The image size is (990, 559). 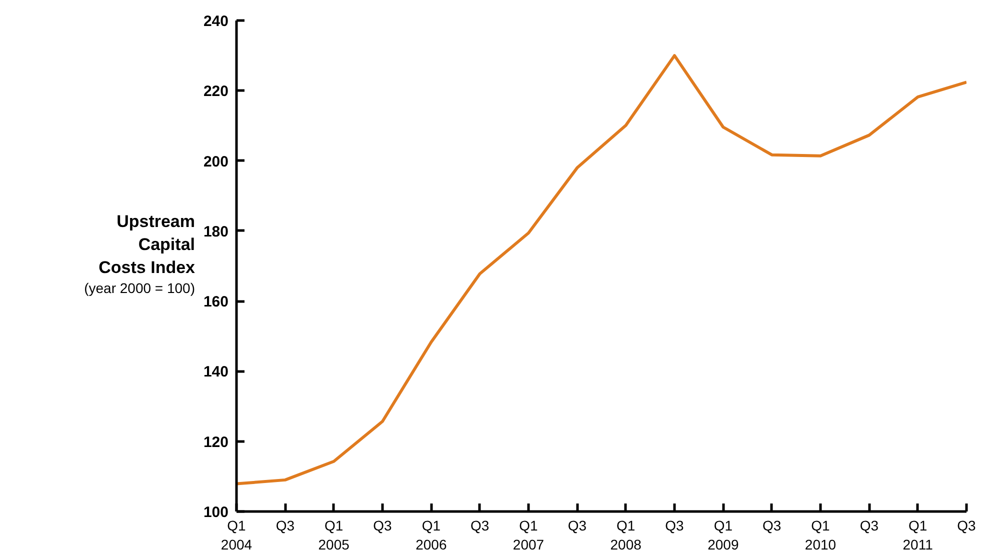 What do you see at coordinates (626, 535) in the screenshot?
I see `x-tick-label: Q1 2008` at bounding box center [626, 535].